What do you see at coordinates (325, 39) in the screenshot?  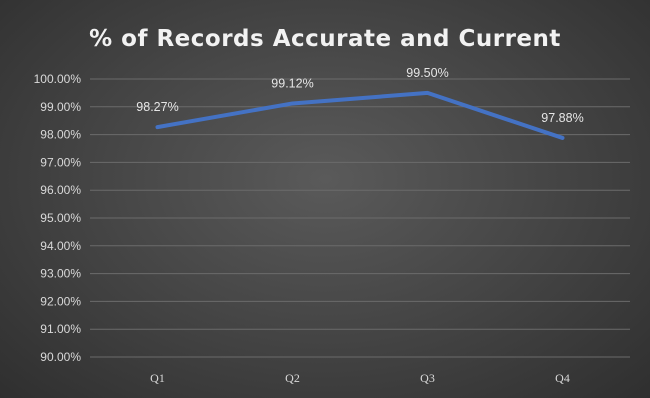 I see `chart-title: % of Records Accurate and Current` at bounding box center [325, 39].